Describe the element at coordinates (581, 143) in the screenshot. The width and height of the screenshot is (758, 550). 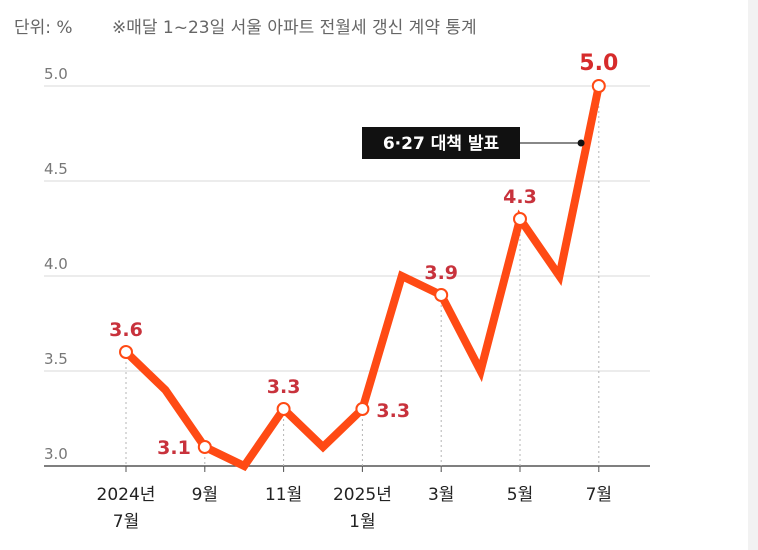
I see `annotation-dot` at that location.